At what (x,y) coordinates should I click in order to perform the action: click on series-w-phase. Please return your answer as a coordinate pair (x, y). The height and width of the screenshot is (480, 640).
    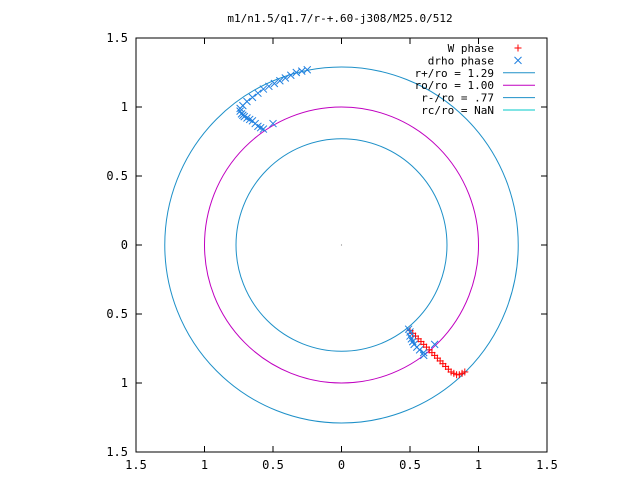
    Looking at the image, I should click on (437, 353).